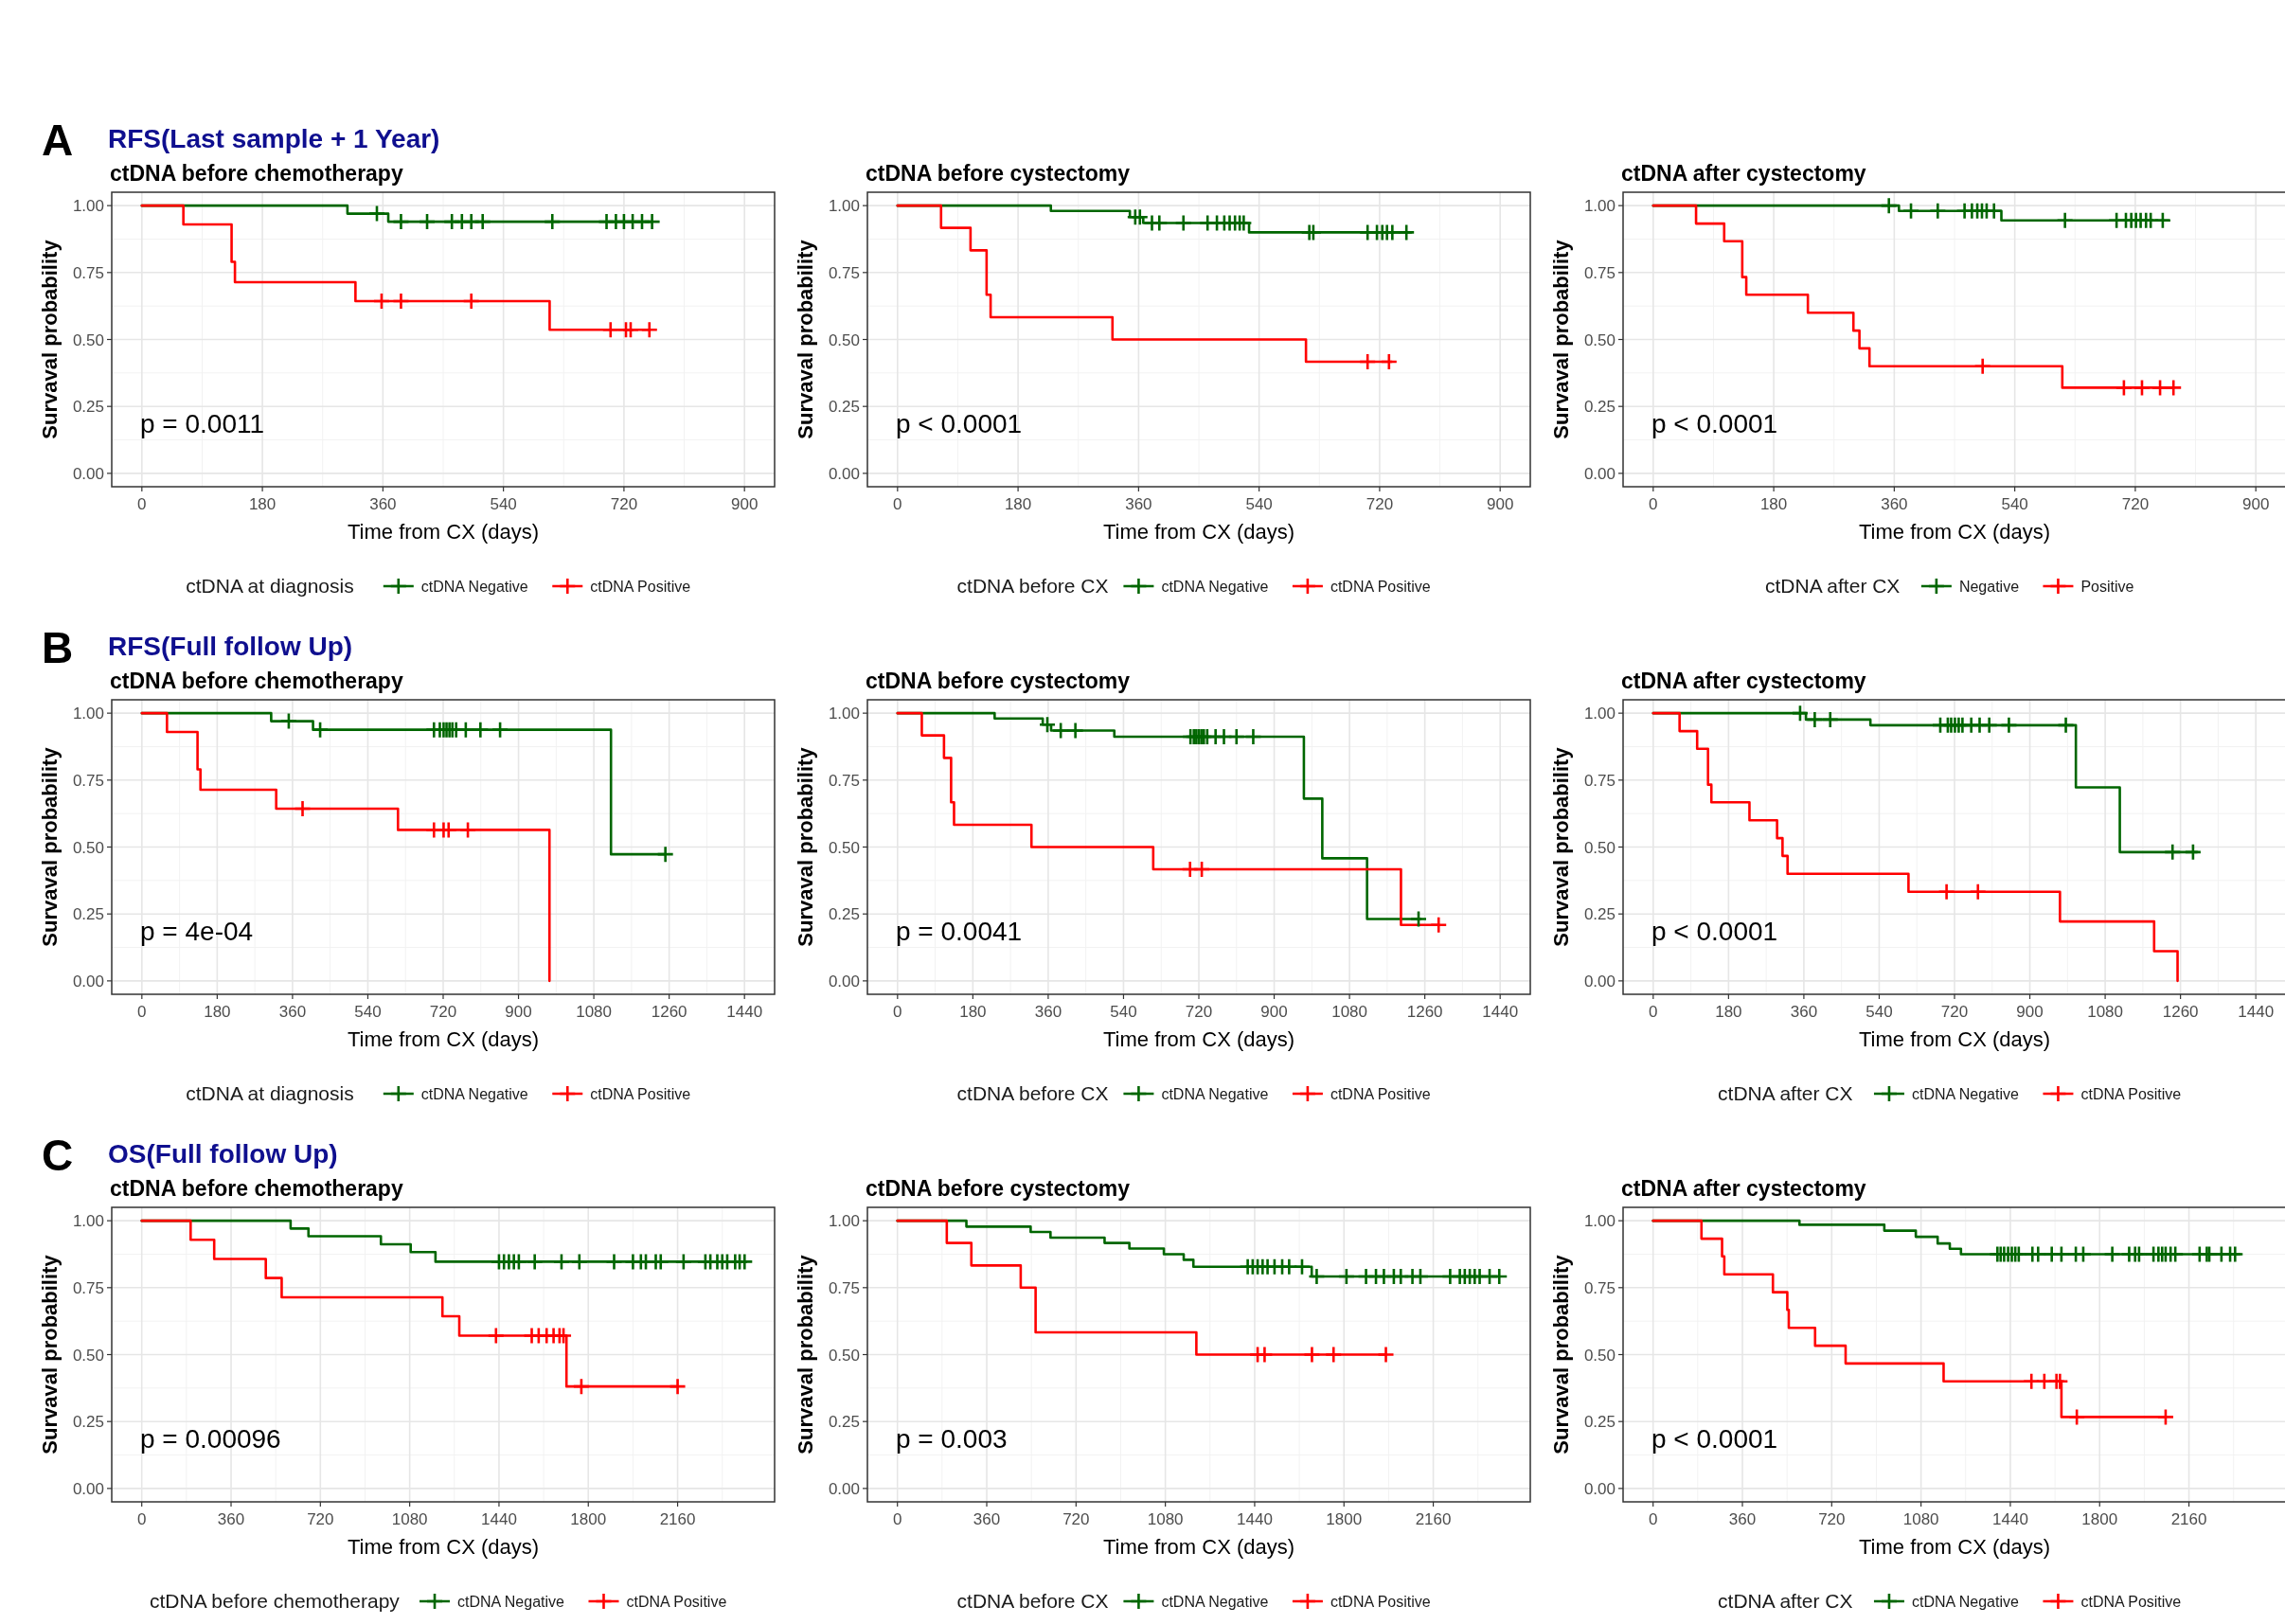 Image resolution: width=2285 pixels, height=1624 pixels. What do you see at coordinates (1032, 1601) in the screenshot?
I see `legend-title: ctDNA before CX` at bounding box center [1032, 1601].